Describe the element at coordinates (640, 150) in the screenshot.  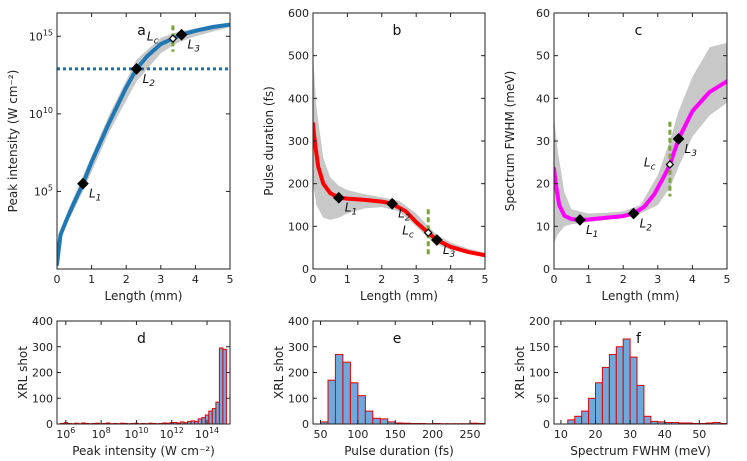
I see `series-line-c` at that location.